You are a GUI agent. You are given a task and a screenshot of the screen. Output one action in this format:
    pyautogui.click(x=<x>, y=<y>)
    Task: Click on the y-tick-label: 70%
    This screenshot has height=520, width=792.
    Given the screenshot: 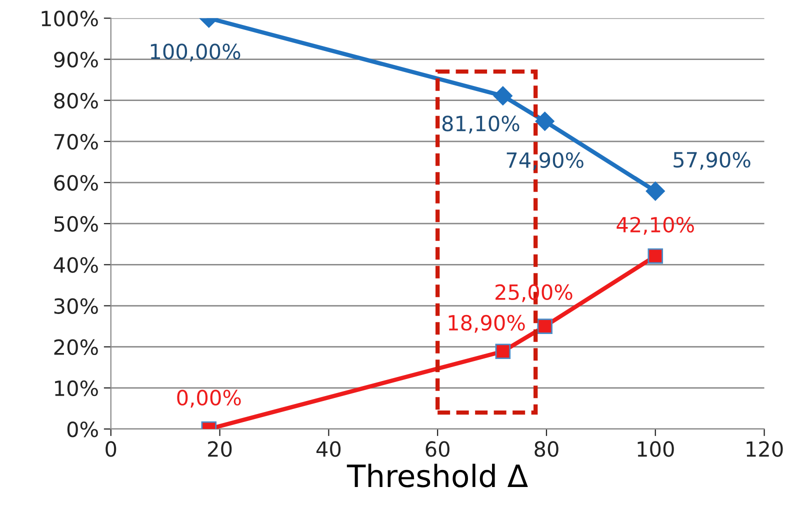 What is the action you would take?
    pyautogui.click(x=76, y=142)
    